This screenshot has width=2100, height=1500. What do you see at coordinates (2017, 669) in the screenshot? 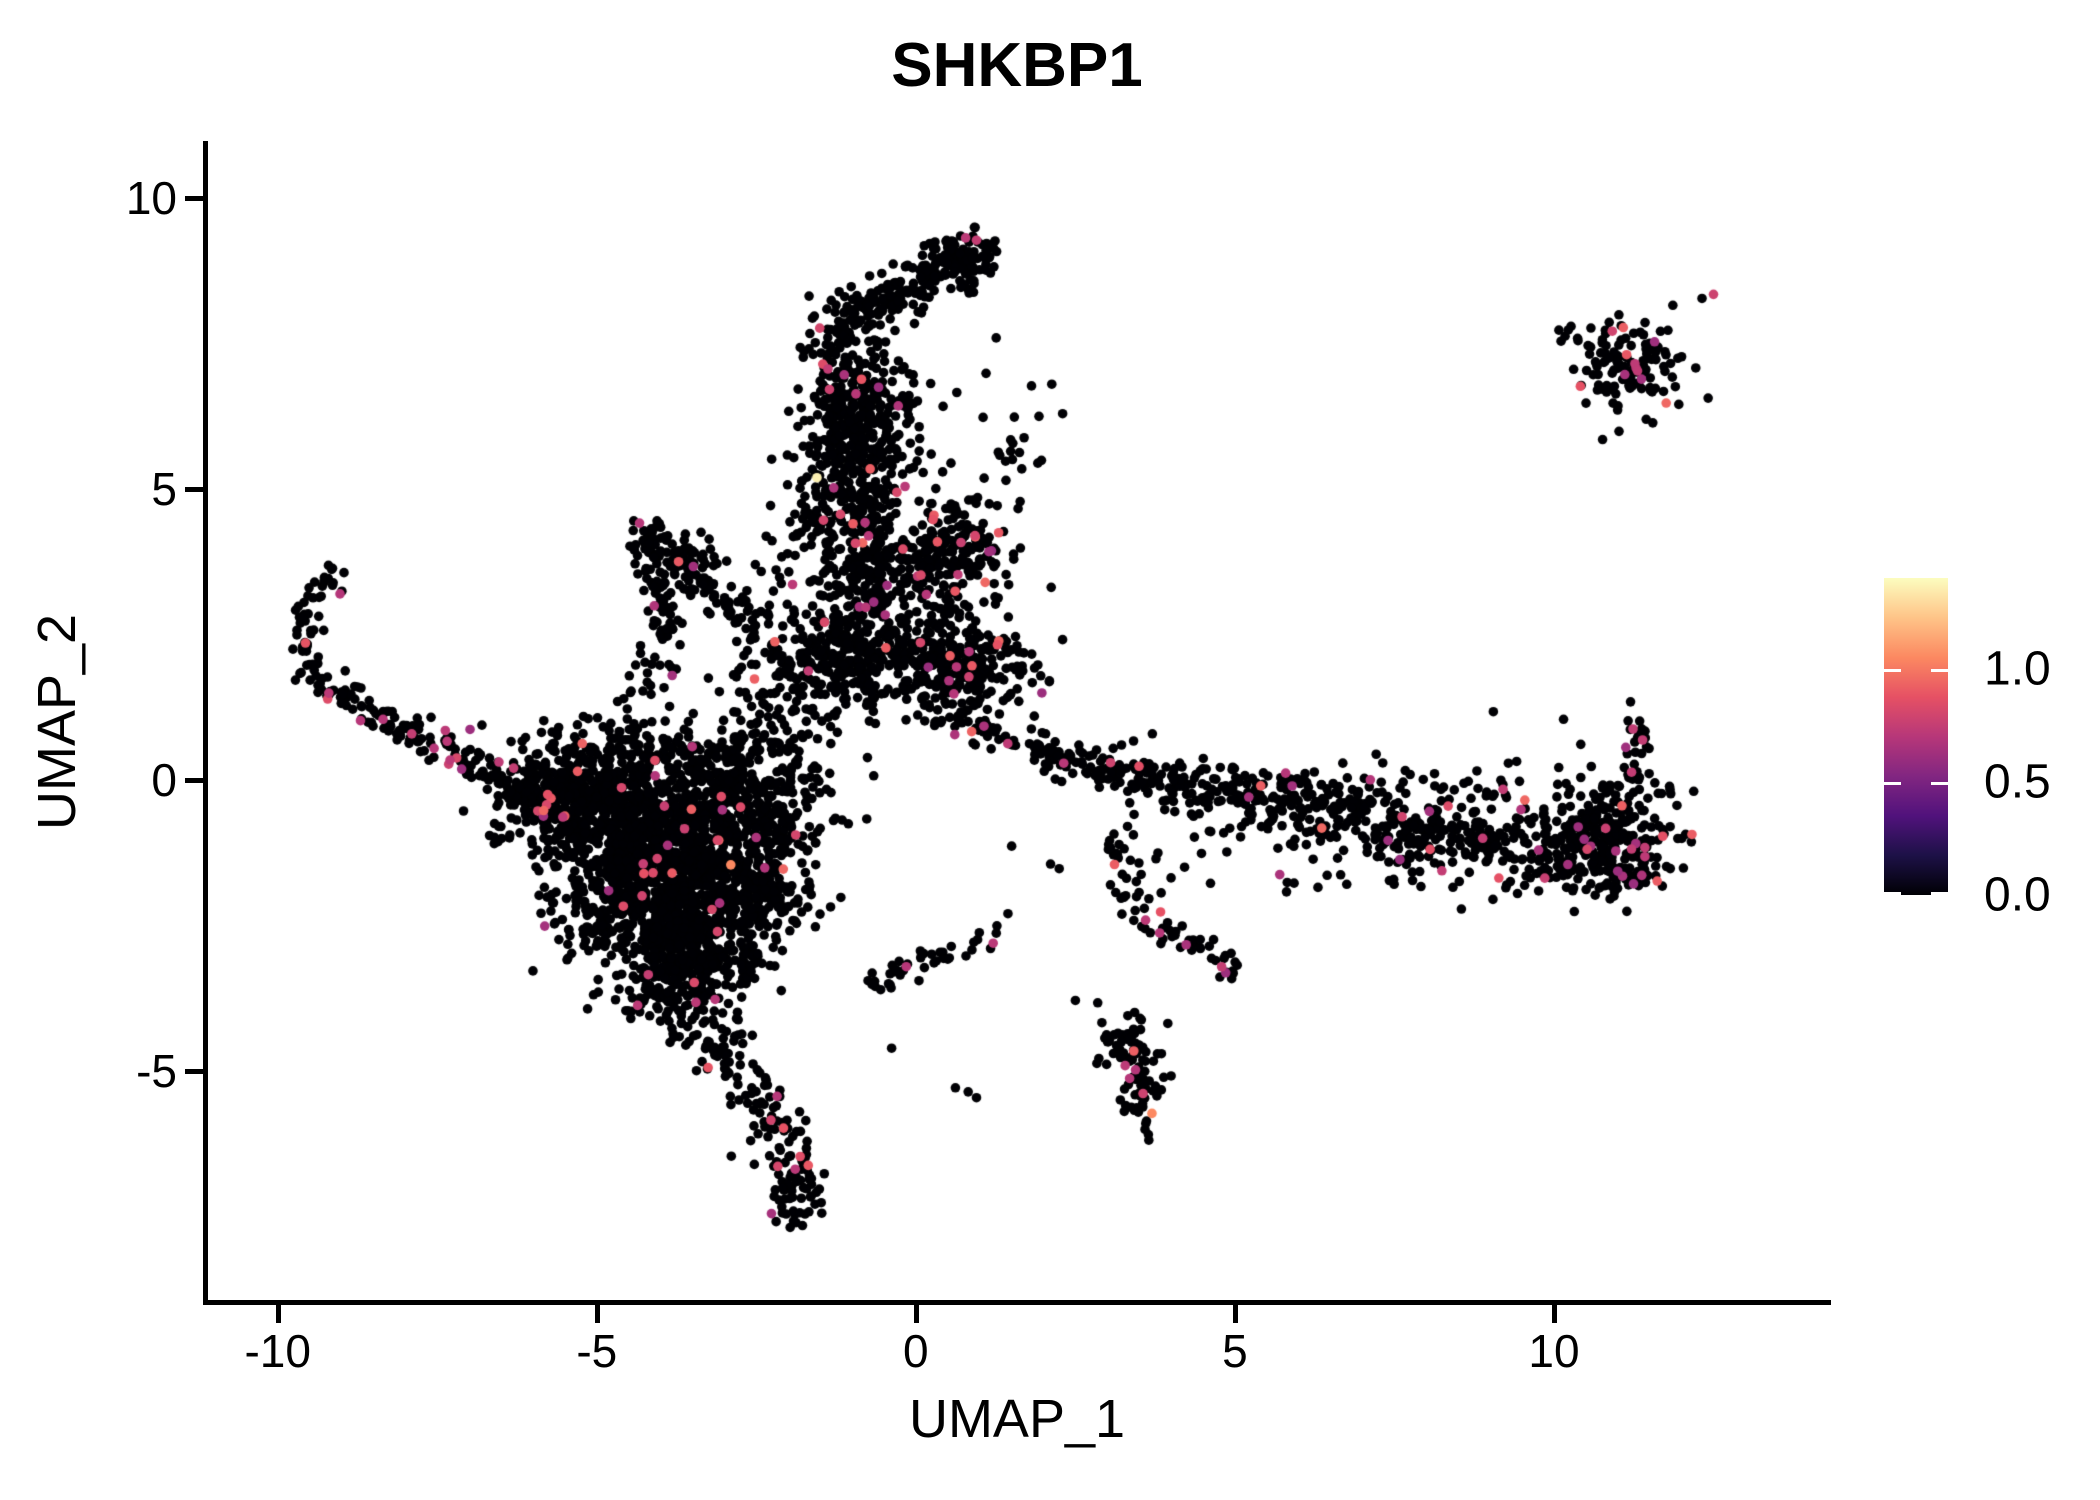
I see `colorbar-tick-label: 1.0` at bounding box center [2017, 669].